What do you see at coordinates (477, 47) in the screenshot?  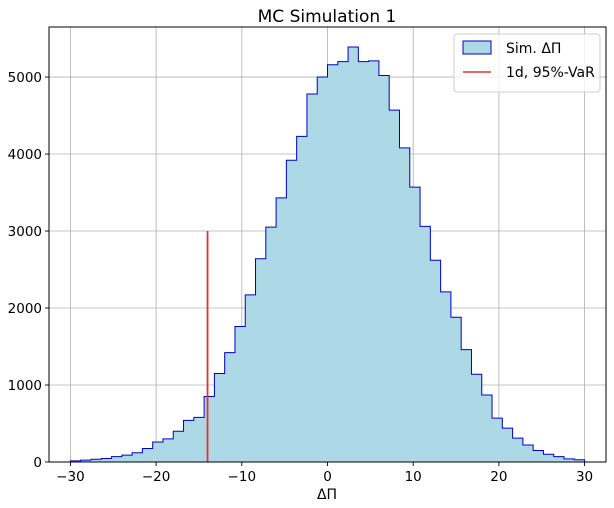 I see `legend-swatch-histogram` at bounding box center [477, 47].